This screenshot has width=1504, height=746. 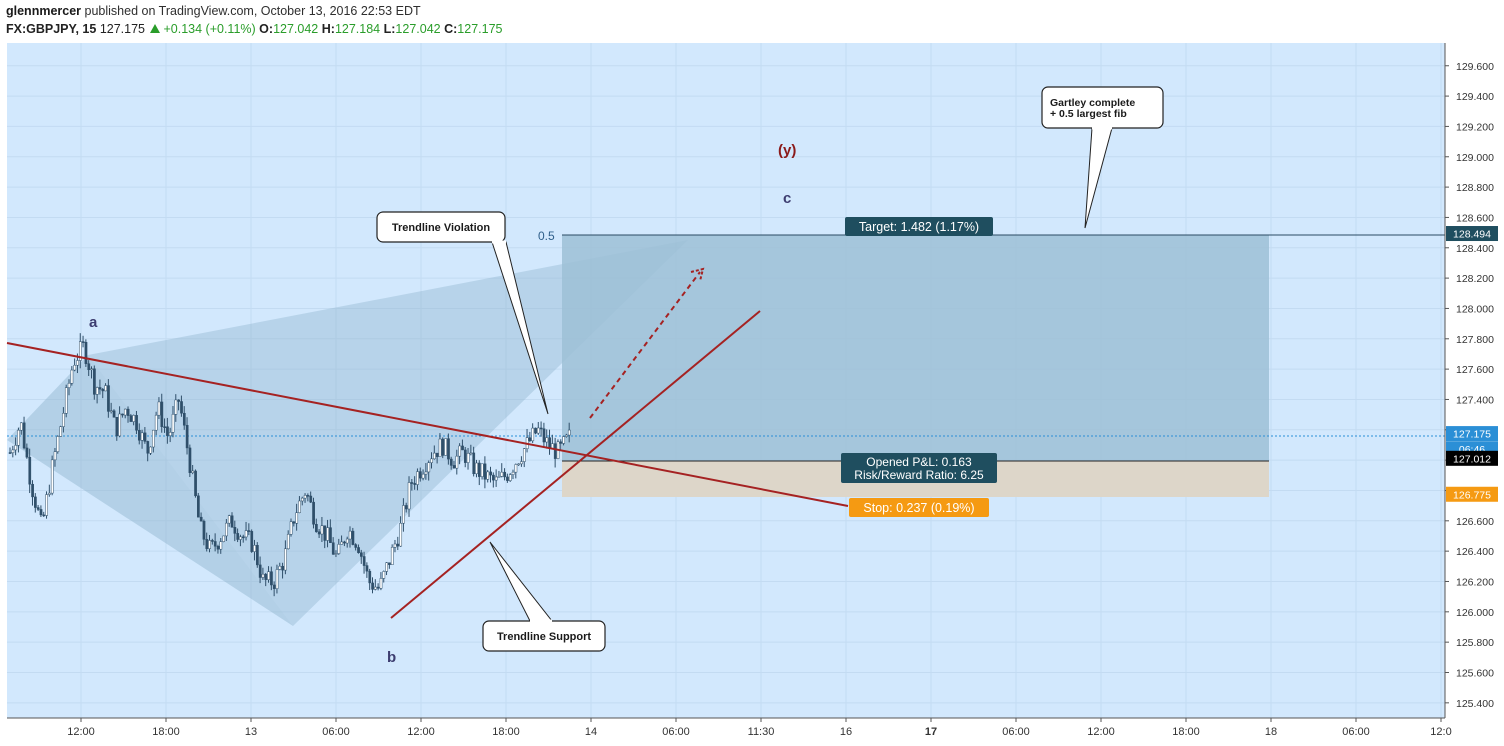 I want to click on price-tick-label: 129.600, so click(x=1475, y=67).